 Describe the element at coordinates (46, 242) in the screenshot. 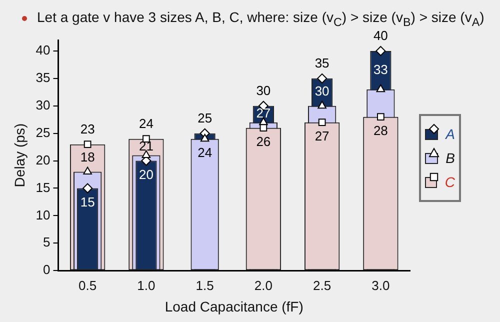

I see `y-tick-label: 5` at that location.